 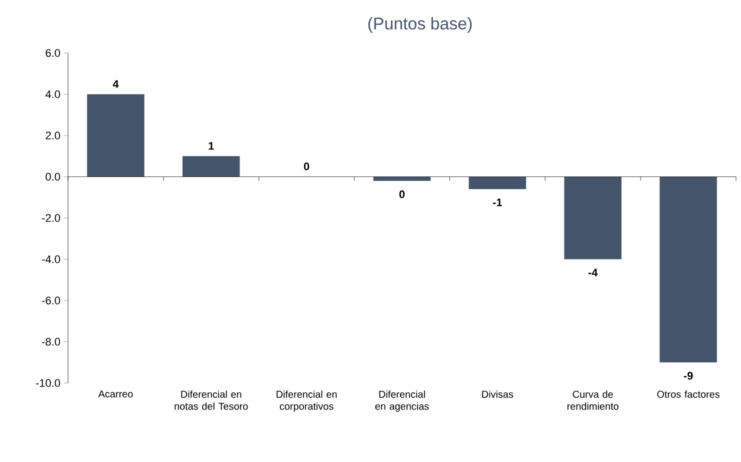 I want to click on data-label: -1, so click(x=497, y=202).